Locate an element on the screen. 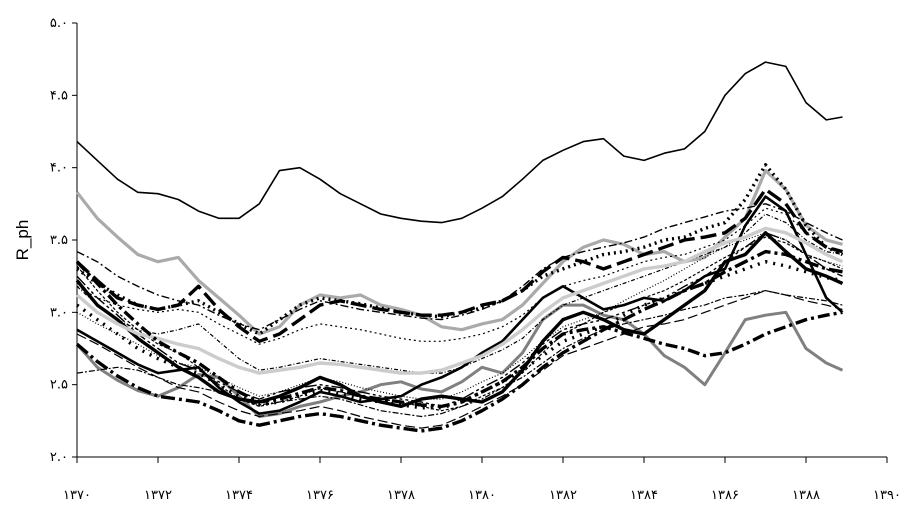 This screenshot has height=505, width=907. y-tick-label: ۴.۵ is located at coordinates (59, 95).